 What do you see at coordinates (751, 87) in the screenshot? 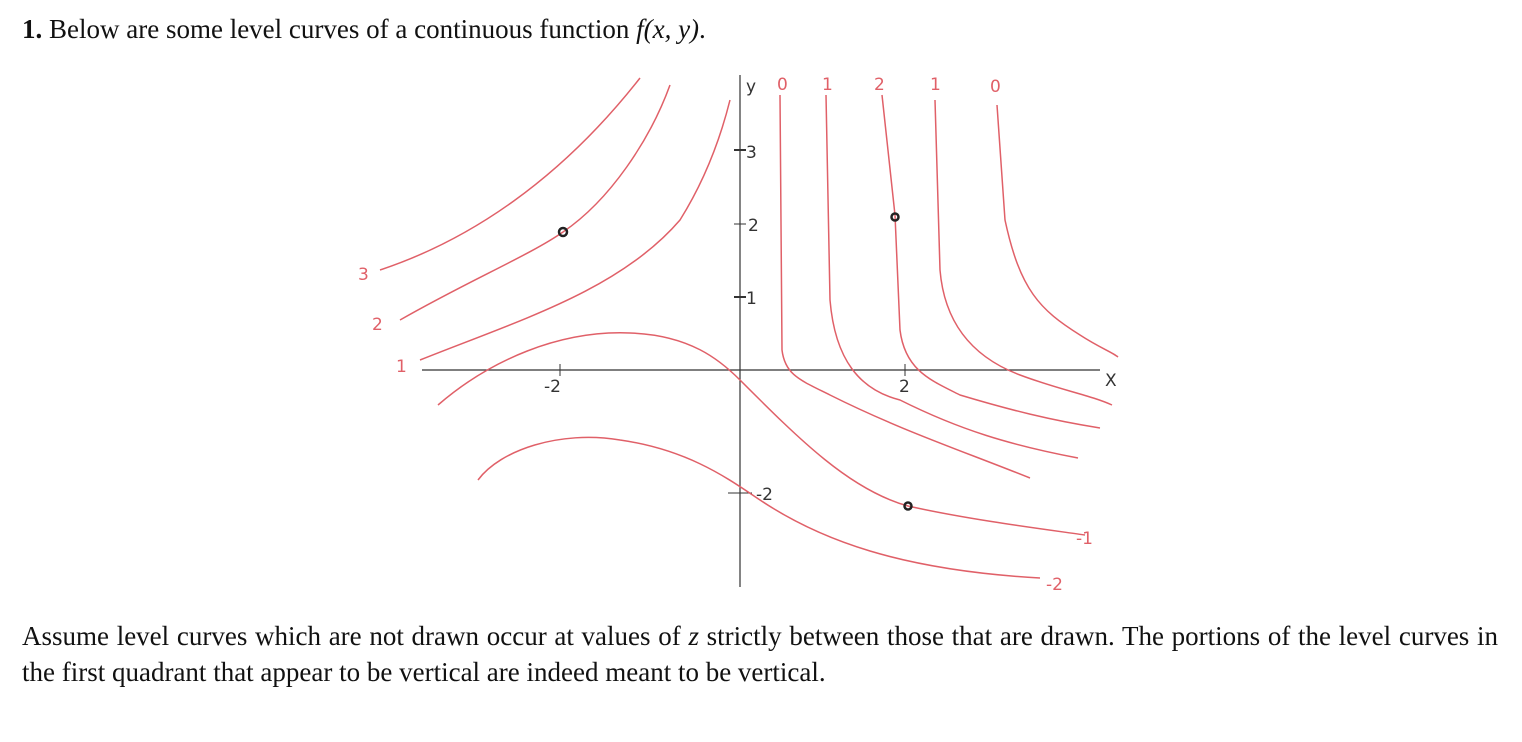
I see `y-axis-label: y` at bounding box center [751, 87].